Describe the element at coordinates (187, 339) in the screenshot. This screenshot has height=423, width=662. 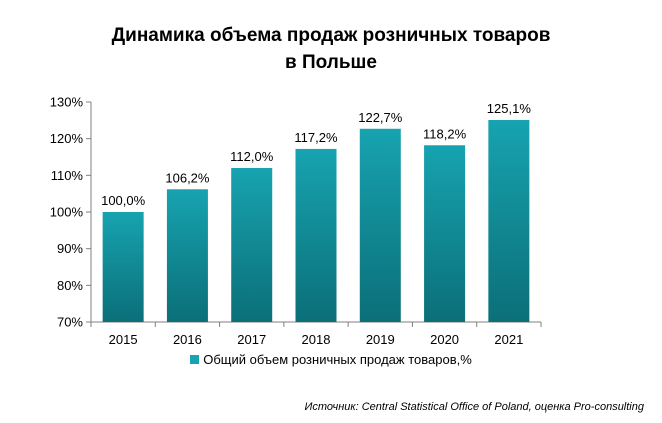
I see `x-tick-label-2016: 2016` at that location.